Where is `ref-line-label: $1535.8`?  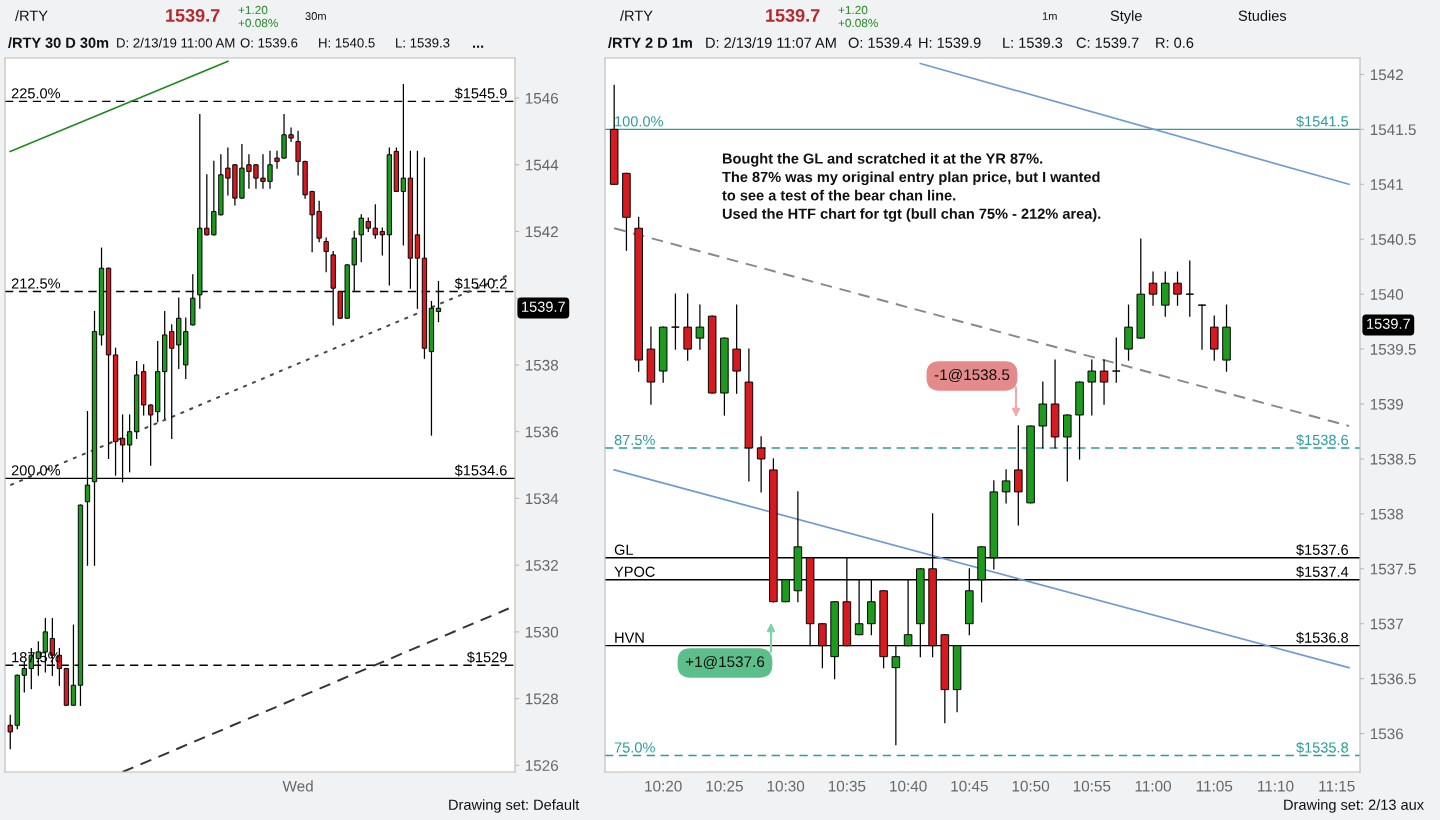 ref-line-label: $1535.8 is located at coordinates (1322, 747).